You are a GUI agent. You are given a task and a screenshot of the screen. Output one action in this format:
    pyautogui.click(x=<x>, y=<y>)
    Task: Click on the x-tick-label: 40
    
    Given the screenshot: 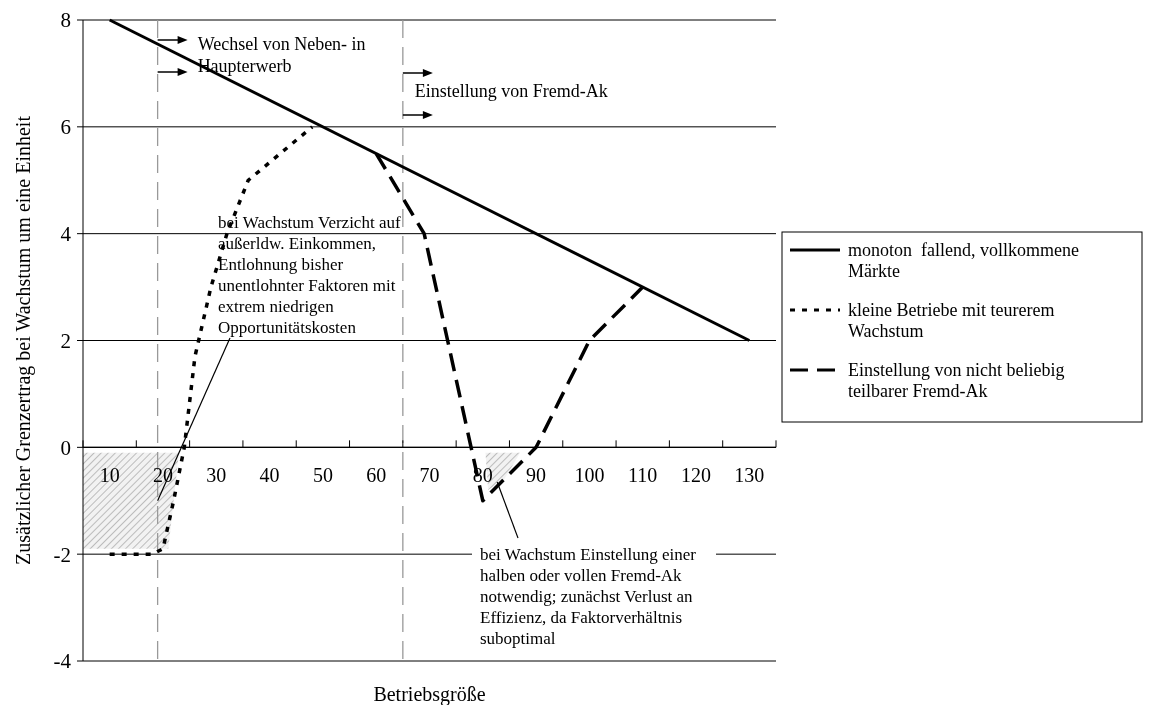 What is the action you would take?
    pyautogui.click(x=269, y=475)
    